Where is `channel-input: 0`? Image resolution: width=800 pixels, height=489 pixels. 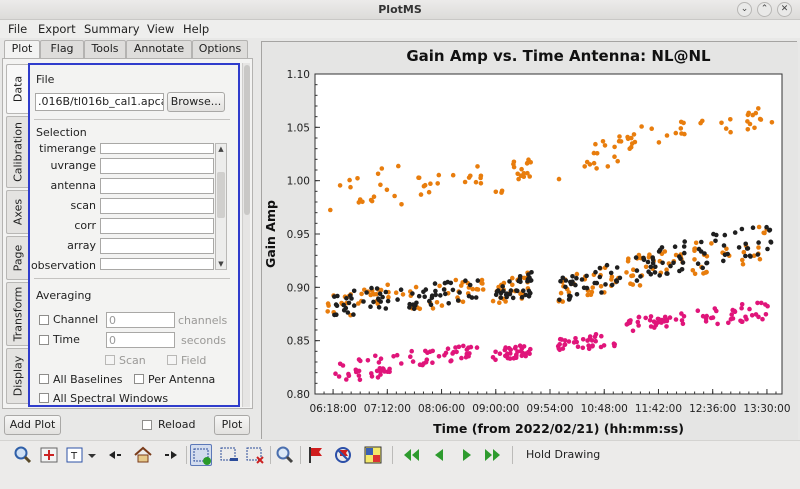 channel-input: 0 is located at coordinates (140, 320).